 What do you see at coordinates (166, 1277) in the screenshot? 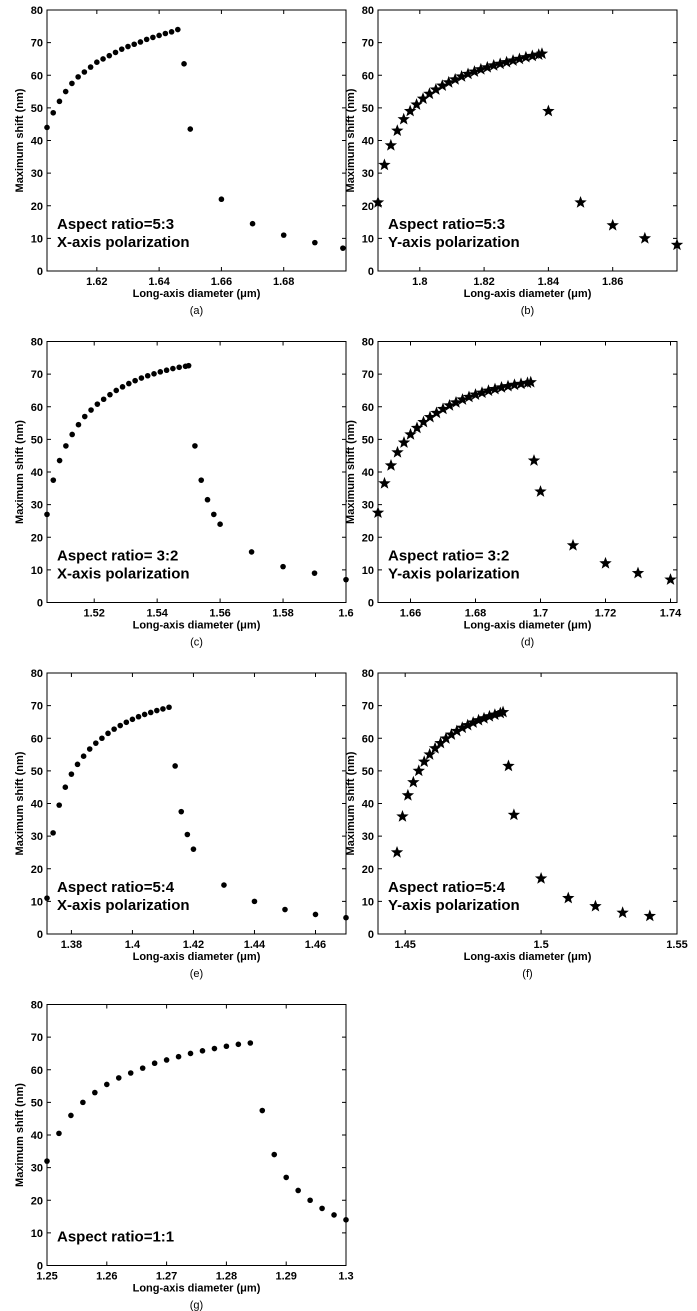
I see `x-tick-label: 1.27` at bounding box center [166, 1277].